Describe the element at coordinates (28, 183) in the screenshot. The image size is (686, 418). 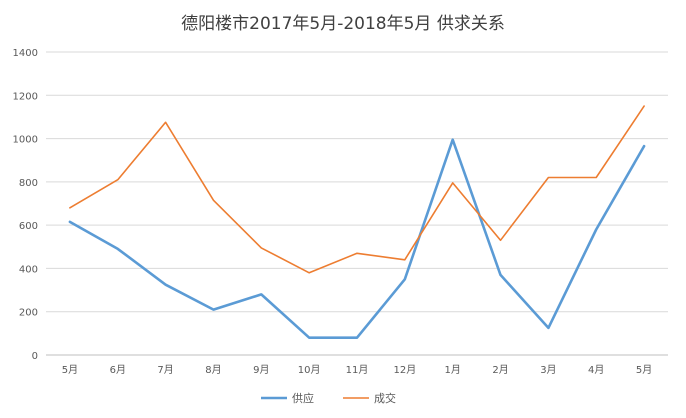
I see `y-tick-label: 800` at that location.